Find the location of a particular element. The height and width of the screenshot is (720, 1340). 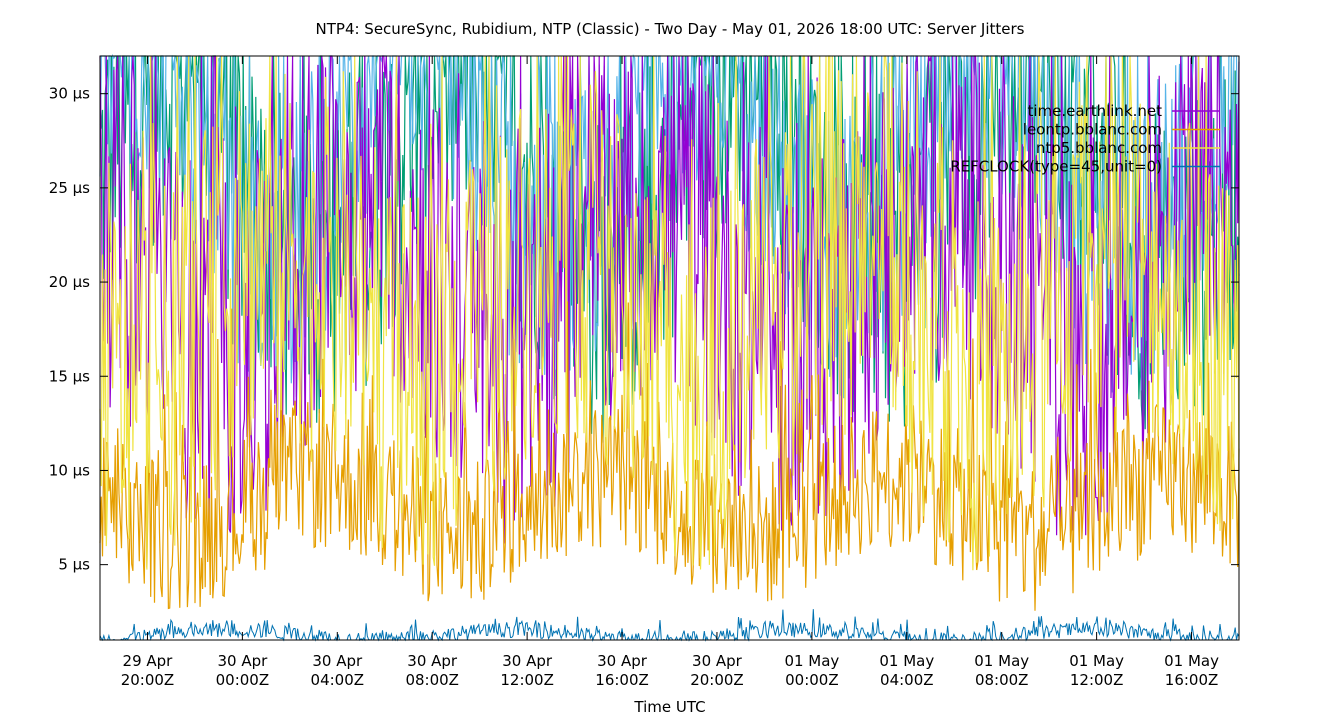

y-tick-label: 5 µs is located at coordinates (74, 565).